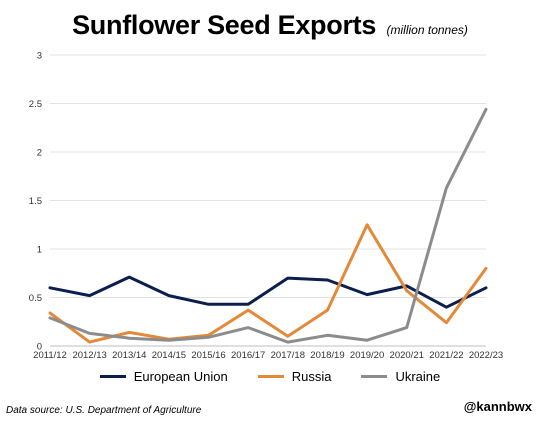  Describe the element at coordinates (35, 201) in the screenshot. I see `y-tick-label: 1.5` at that location.